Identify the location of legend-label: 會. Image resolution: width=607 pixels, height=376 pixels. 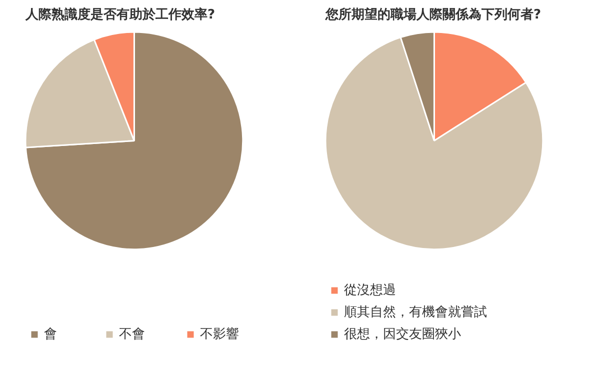
(51, 334).